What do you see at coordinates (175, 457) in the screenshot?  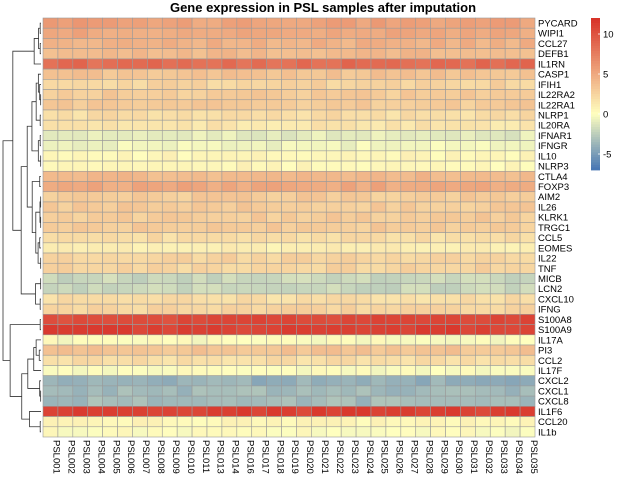 I see `sample-label: PSL009` at bounding box center [175, 457].